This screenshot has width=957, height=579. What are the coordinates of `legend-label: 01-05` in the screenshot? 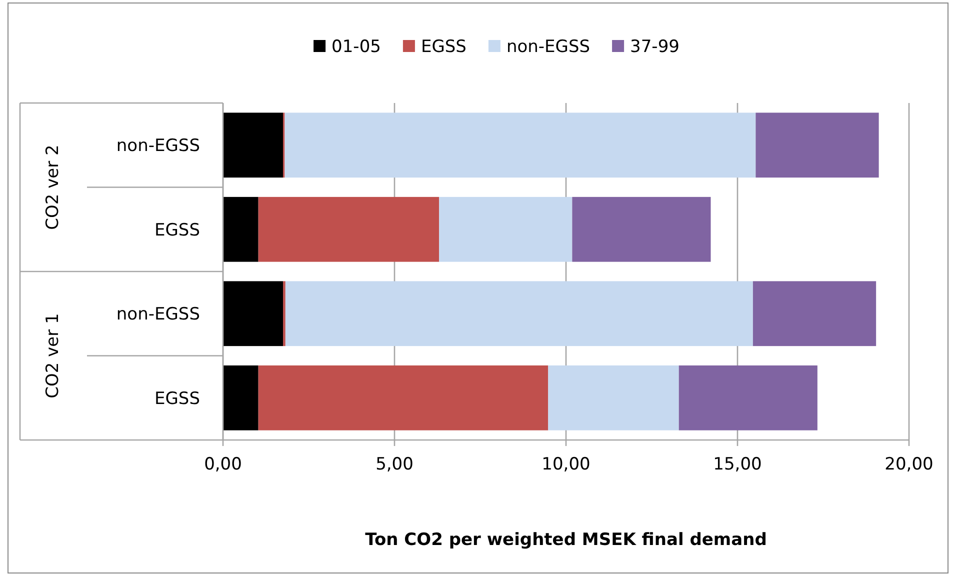 It's located at (356, 46).